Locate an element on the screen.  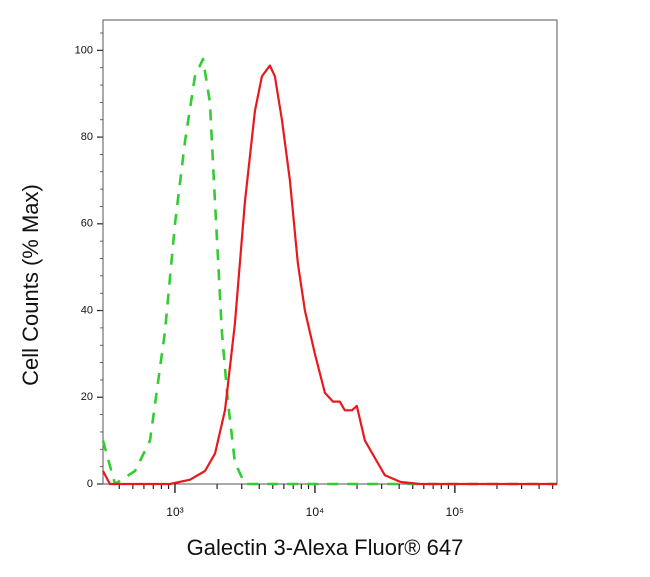
x-axis-label: Galectin 3-Alexa Fluor® 647 is located at coordinates (325, 547).